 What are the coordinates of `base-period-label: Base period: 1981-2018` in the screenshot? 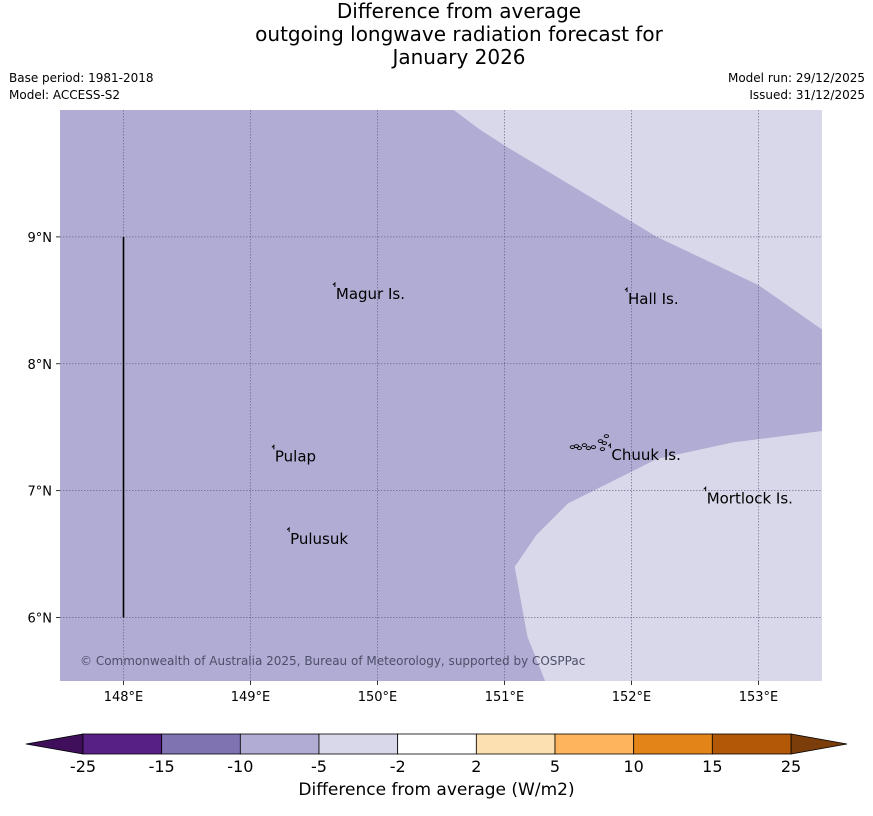 It's located at (81, 78).